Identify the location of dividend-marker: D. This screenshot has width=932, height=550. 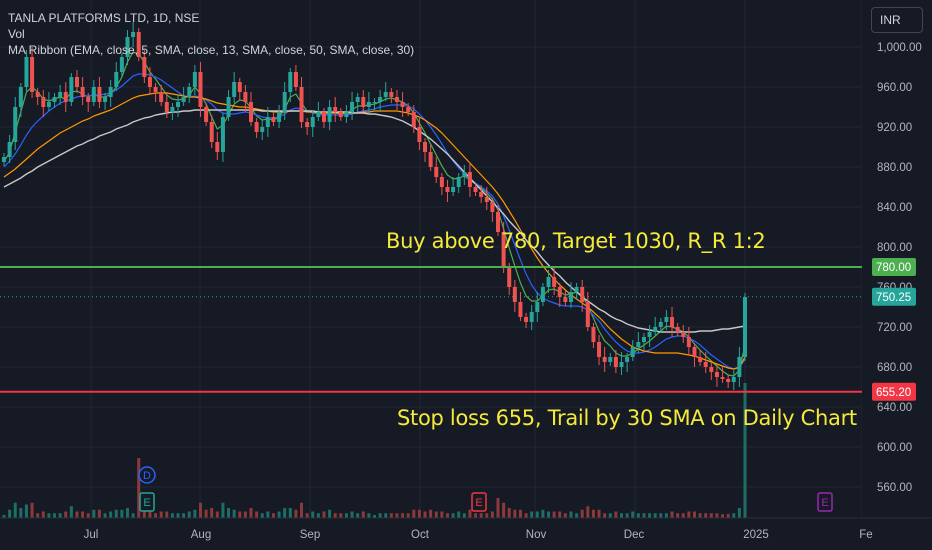
(147, 475).